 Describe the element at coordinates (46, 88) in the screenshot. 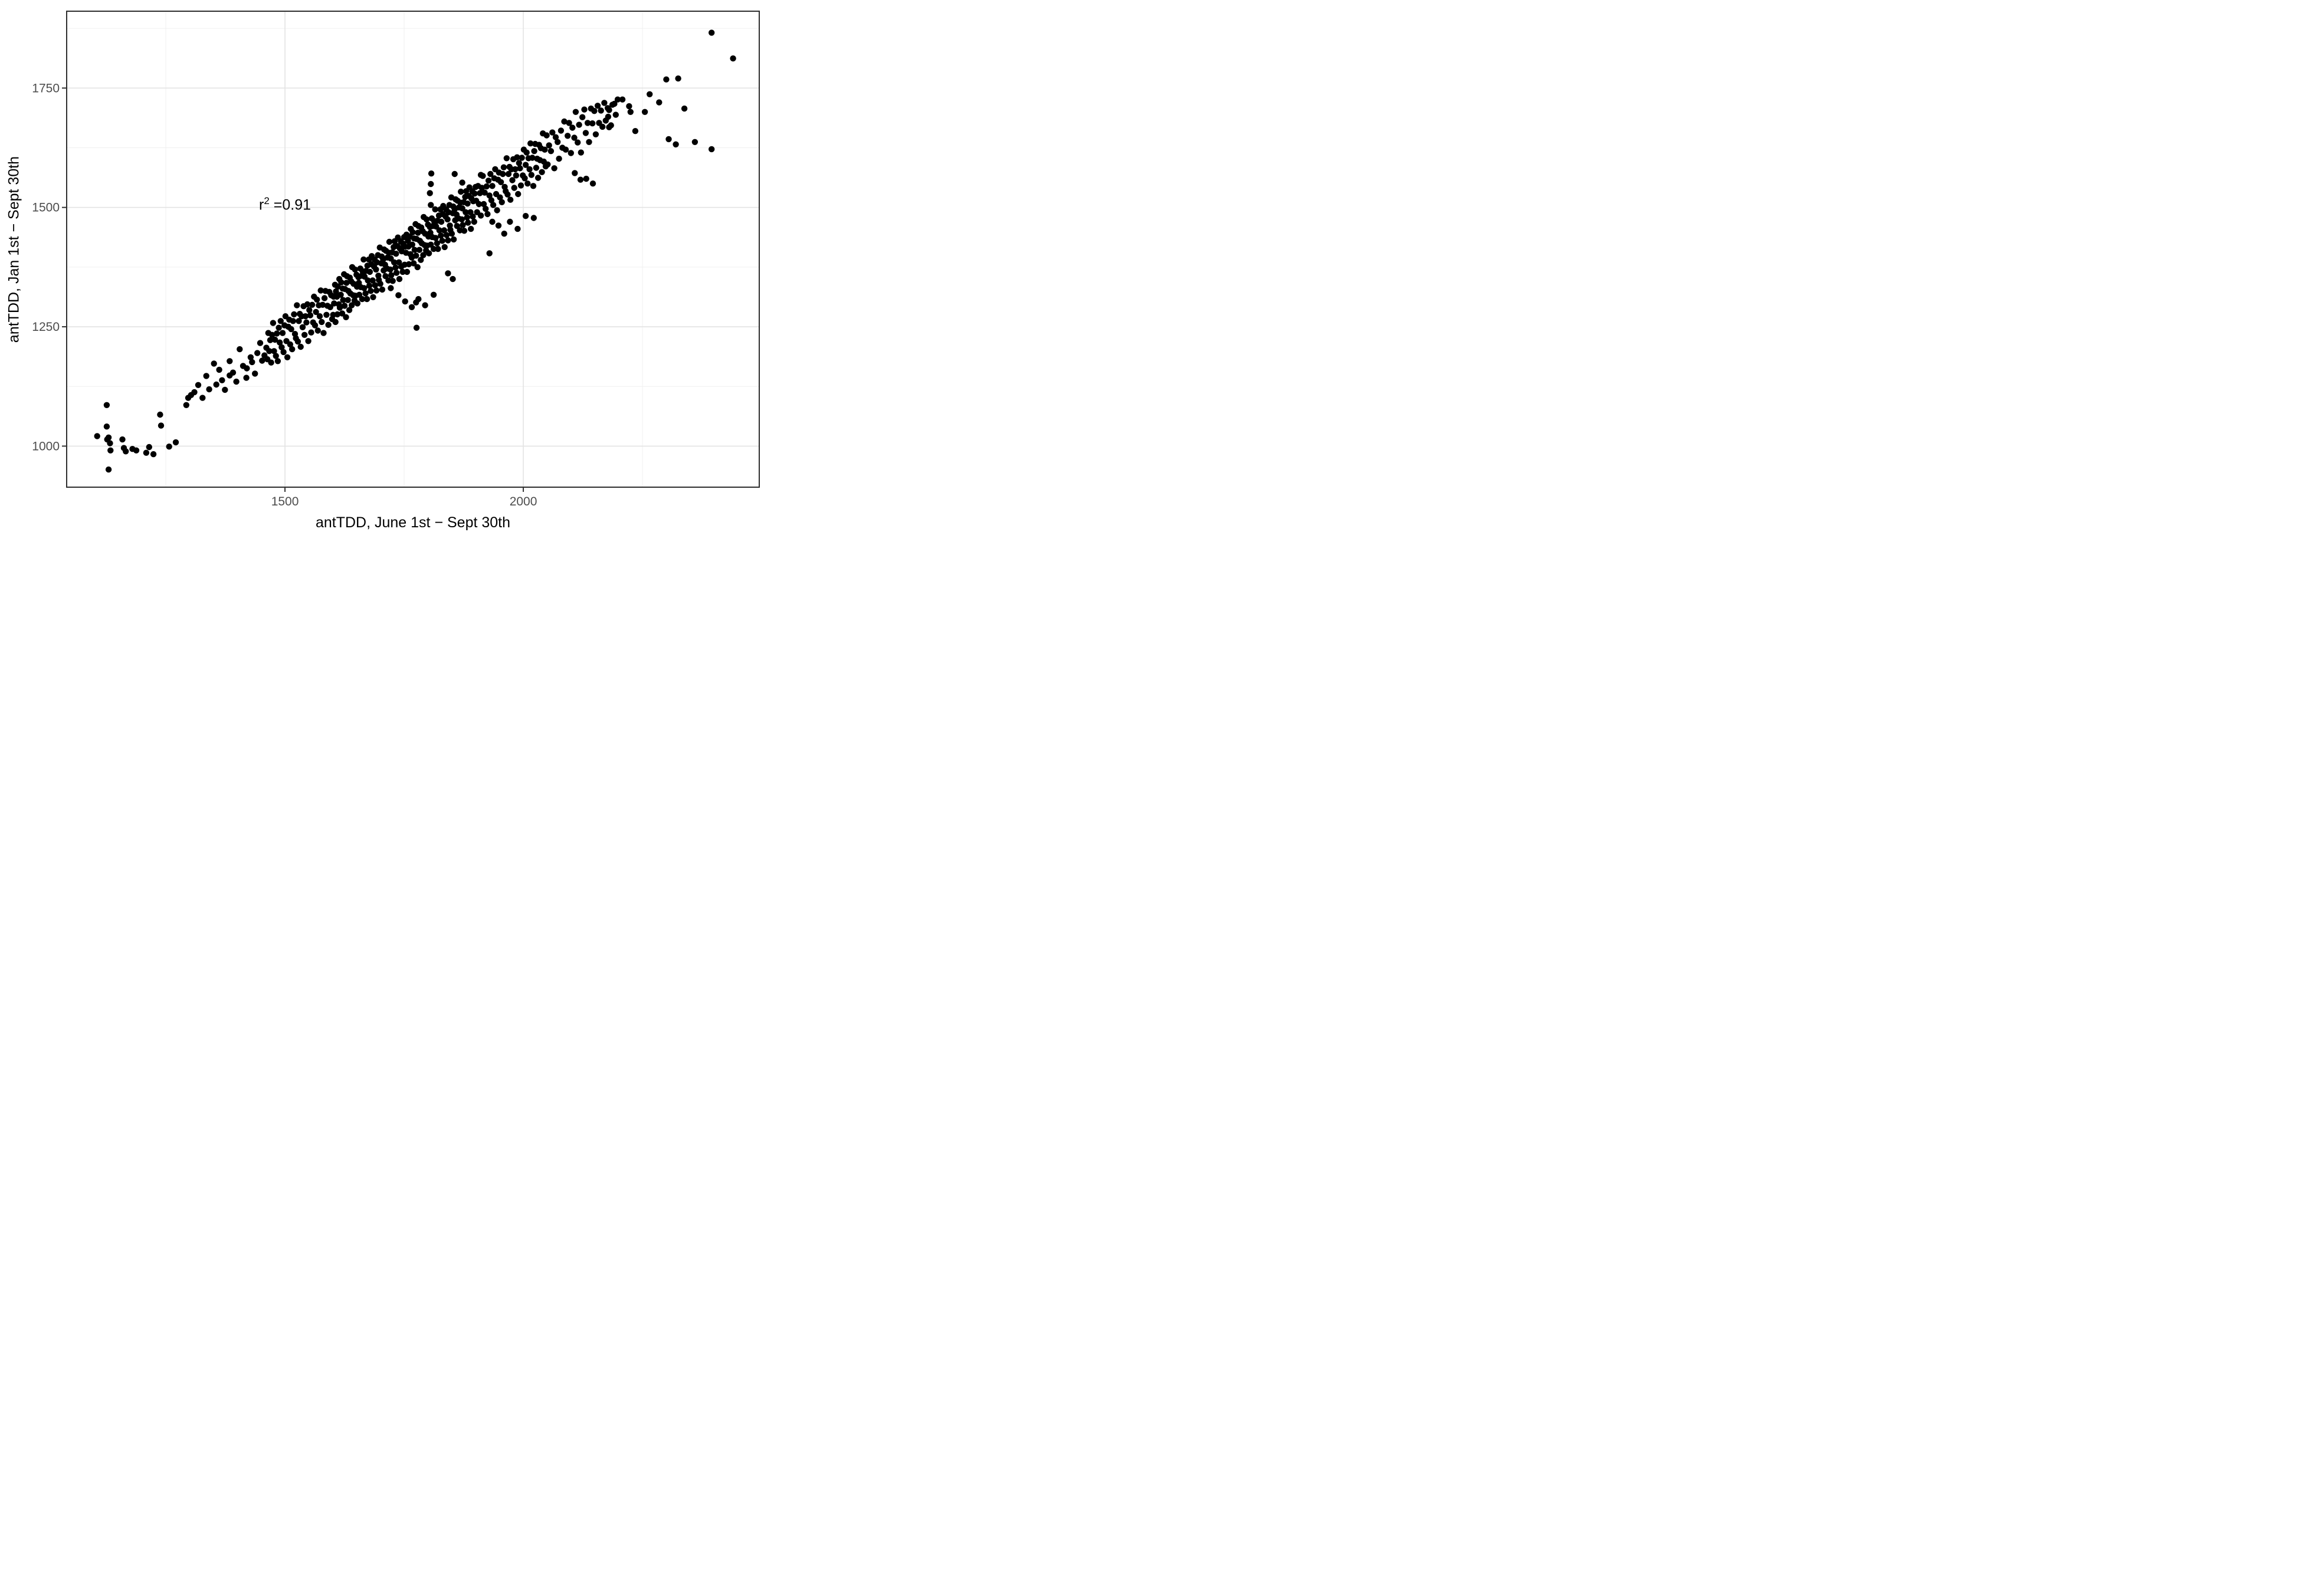

I see `y-tick-label: 1750` at that location.